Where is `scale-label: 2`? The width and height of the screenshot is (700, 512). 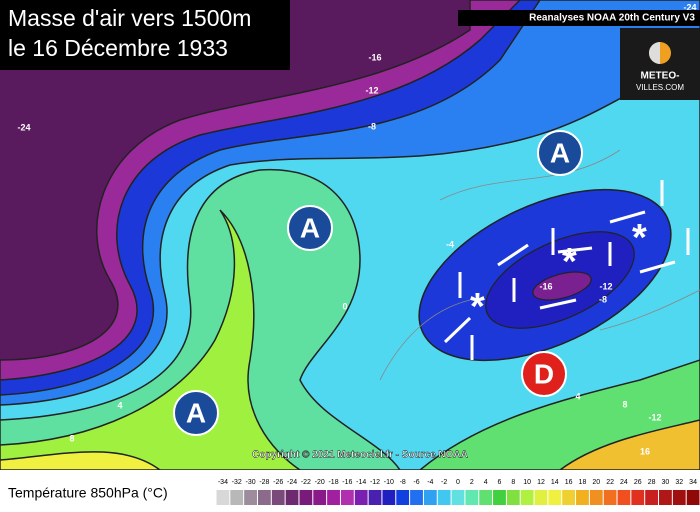
scale-label: 2 is located at coordinates (472, 482).